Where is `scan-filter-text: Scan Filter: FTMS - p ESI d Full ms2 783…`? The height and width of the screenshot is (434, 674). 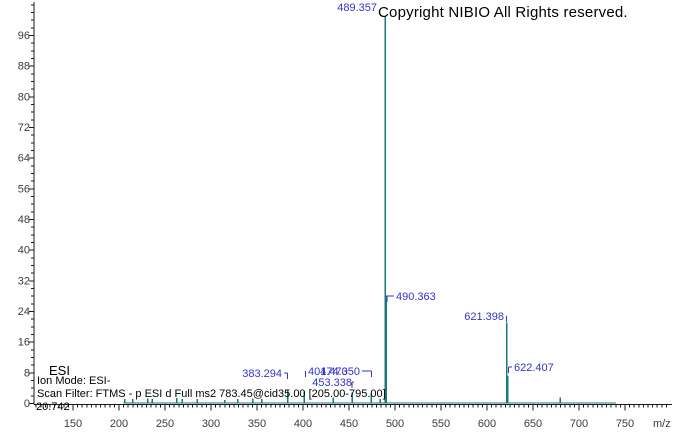
scan-filter-text: Scan Filter: FTMS - p ESI d Full ms2 783… is located at coordinates (211, 394).